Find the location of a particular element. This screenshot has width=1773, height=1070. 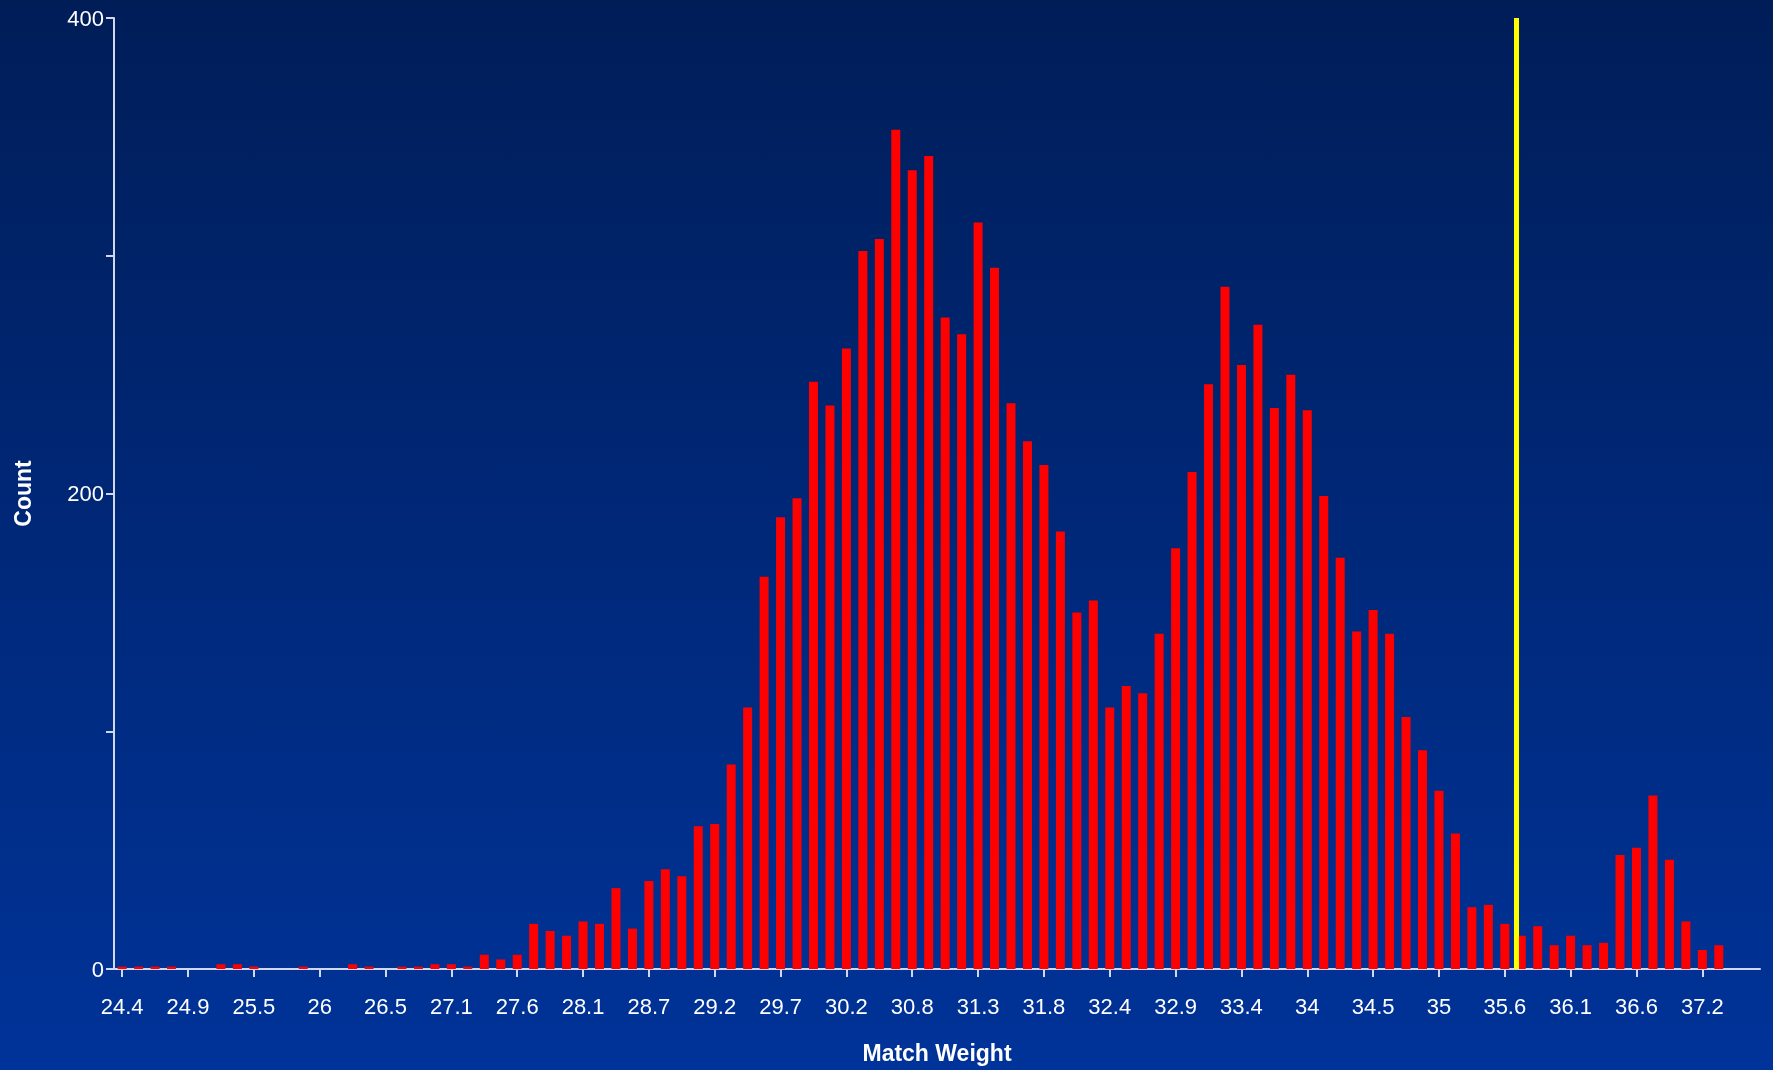

x-tick-label: 25.5 is located at coordinates (254, 1006).